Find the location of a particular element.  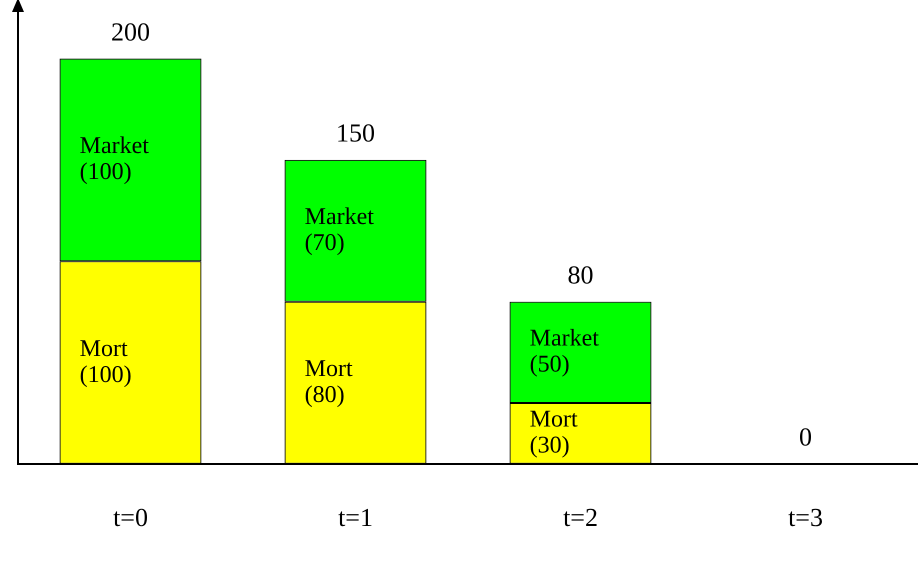

total-label: 200 is located at coordinates (130, 31).